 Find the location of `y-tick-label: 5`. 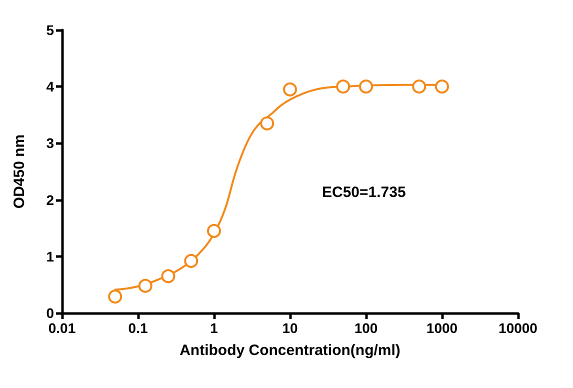

y-tick-label: 5 is located at coordinates (50, 30).